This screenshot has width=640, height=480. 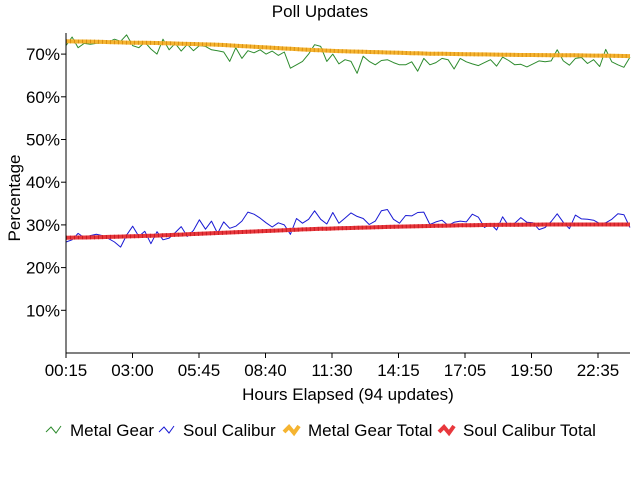 I want to click on legend-label-soul-calibur: Soul Calibur, so click(x=229, y=430).